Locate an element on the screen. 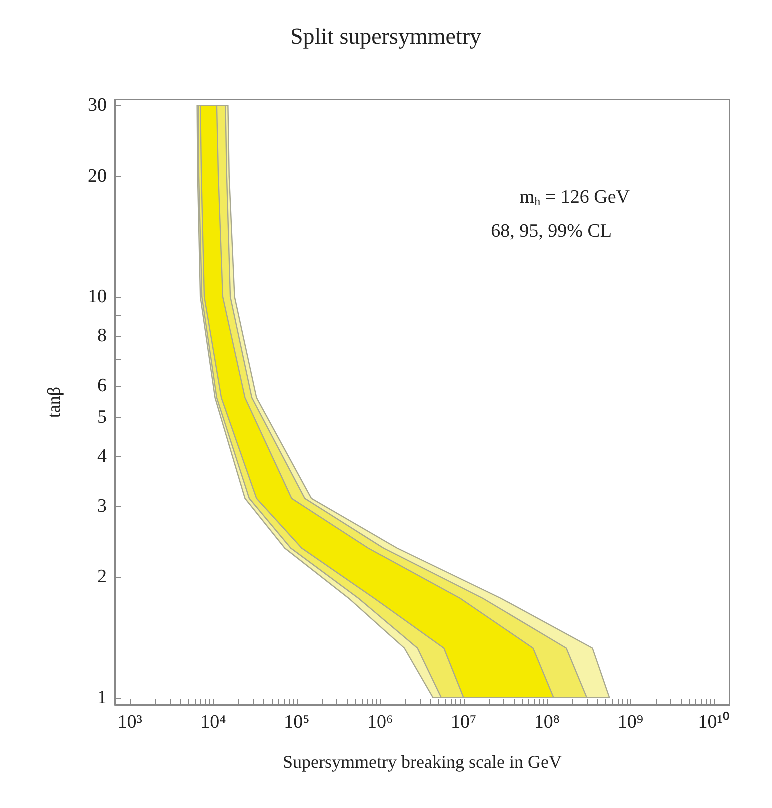  y-tick-label: 10 is located at coordinates (97, 297).